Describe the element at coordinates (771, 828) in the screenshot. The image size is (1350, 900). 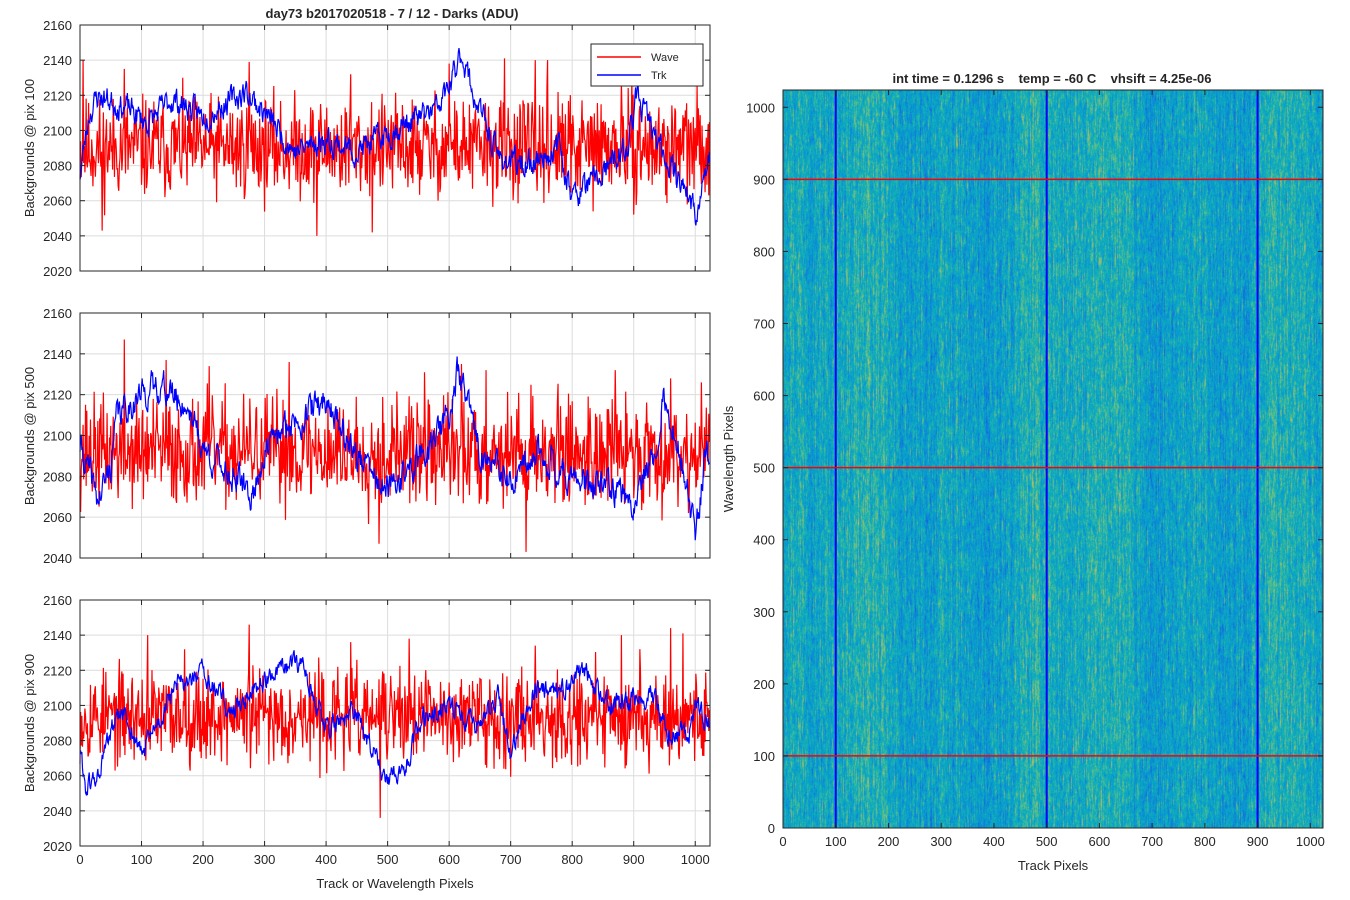
I see `y-tick-label: 0` at that location.